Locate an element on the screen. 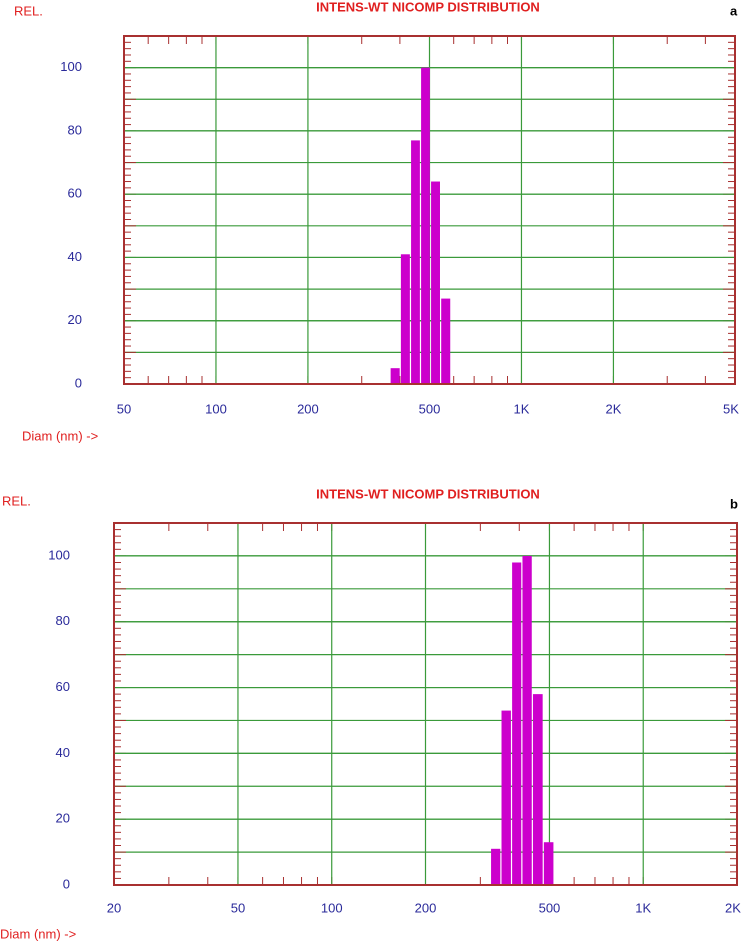  x-tick-label: 5K is located at coordinates (731, 408).